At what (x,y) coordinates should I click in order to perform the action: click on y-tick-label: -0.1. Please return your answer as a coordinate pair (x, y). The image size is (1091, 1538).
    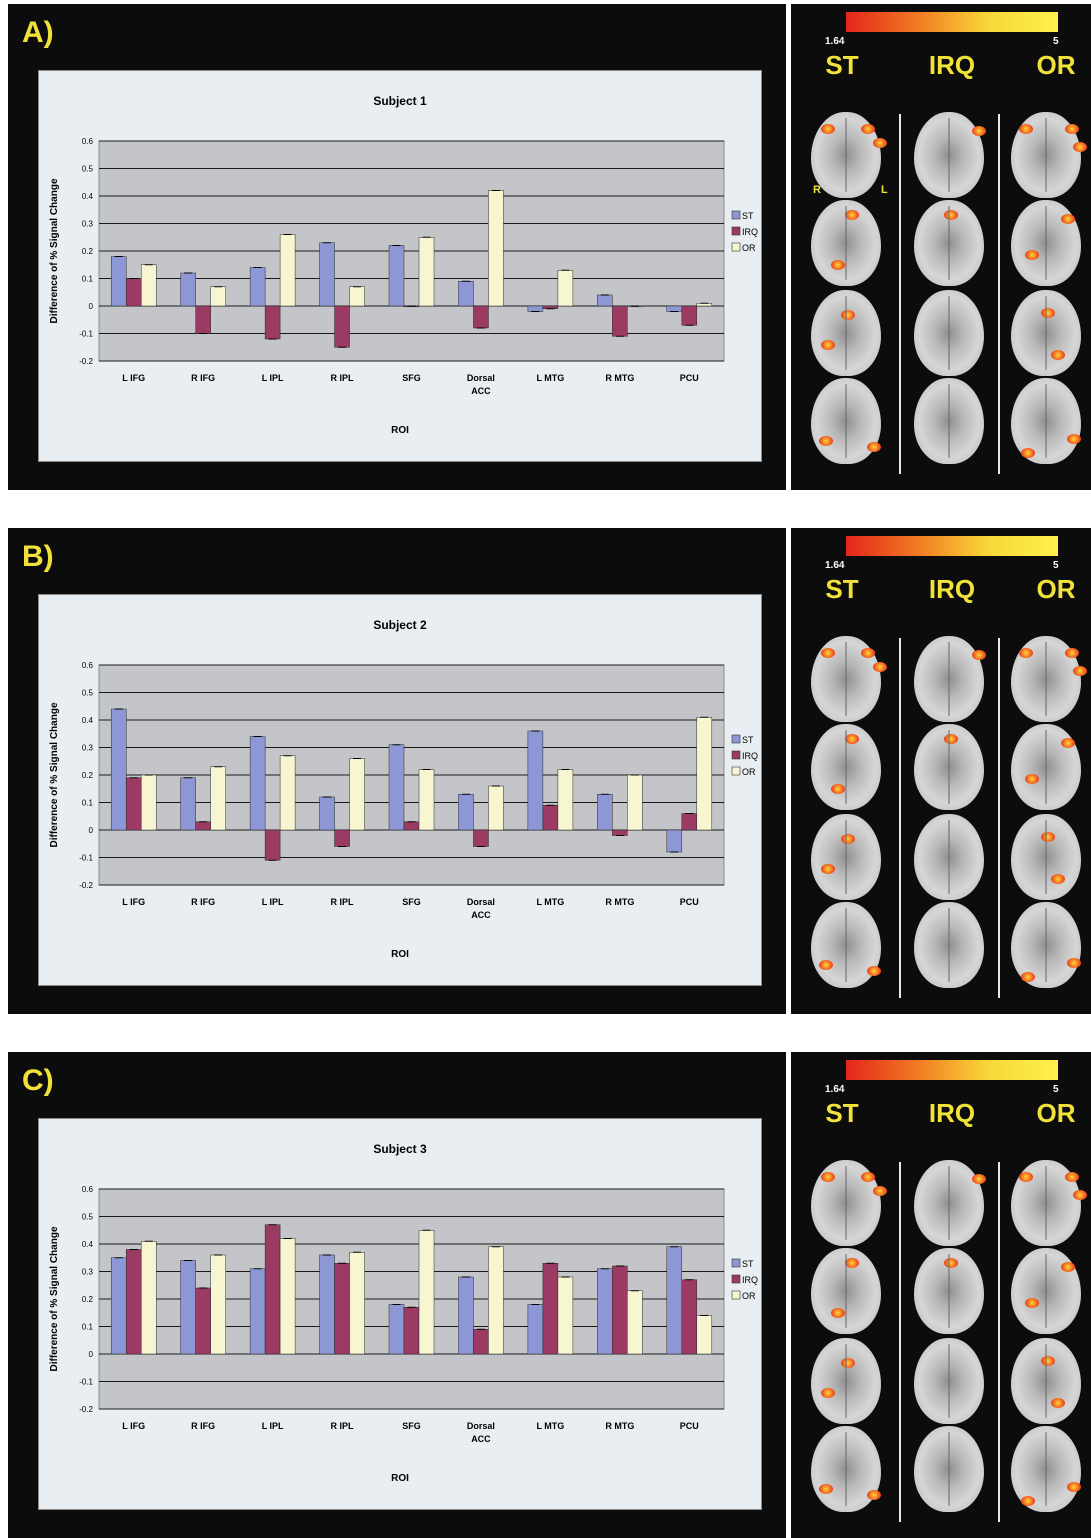
    Looking at the image, I should click on (86, 1382).